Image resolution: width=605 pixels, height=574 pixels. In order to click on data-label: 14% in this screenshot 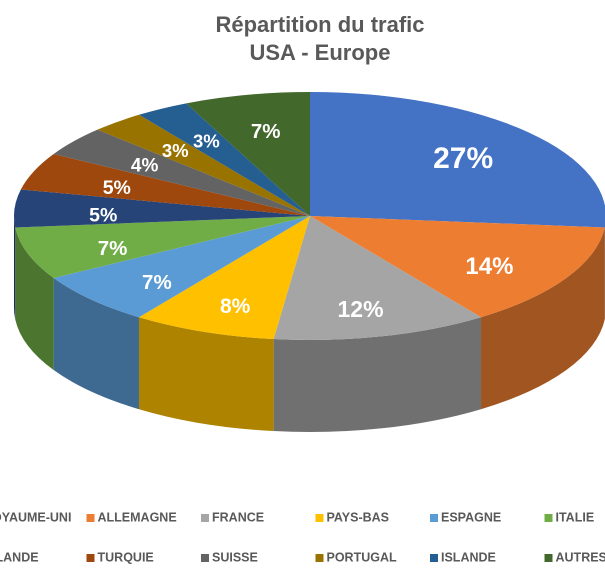, I will do `click(489, 266)`.